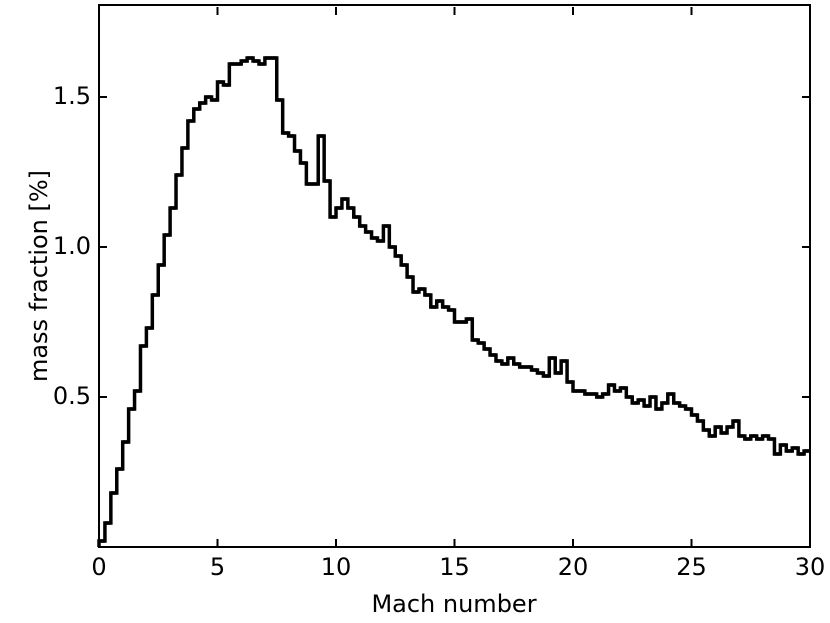 This screenshot has height=623, width=830. Describe the element at coordinates (691, 567) in the screenshot. I see `x-tick-label: 25` at that location.